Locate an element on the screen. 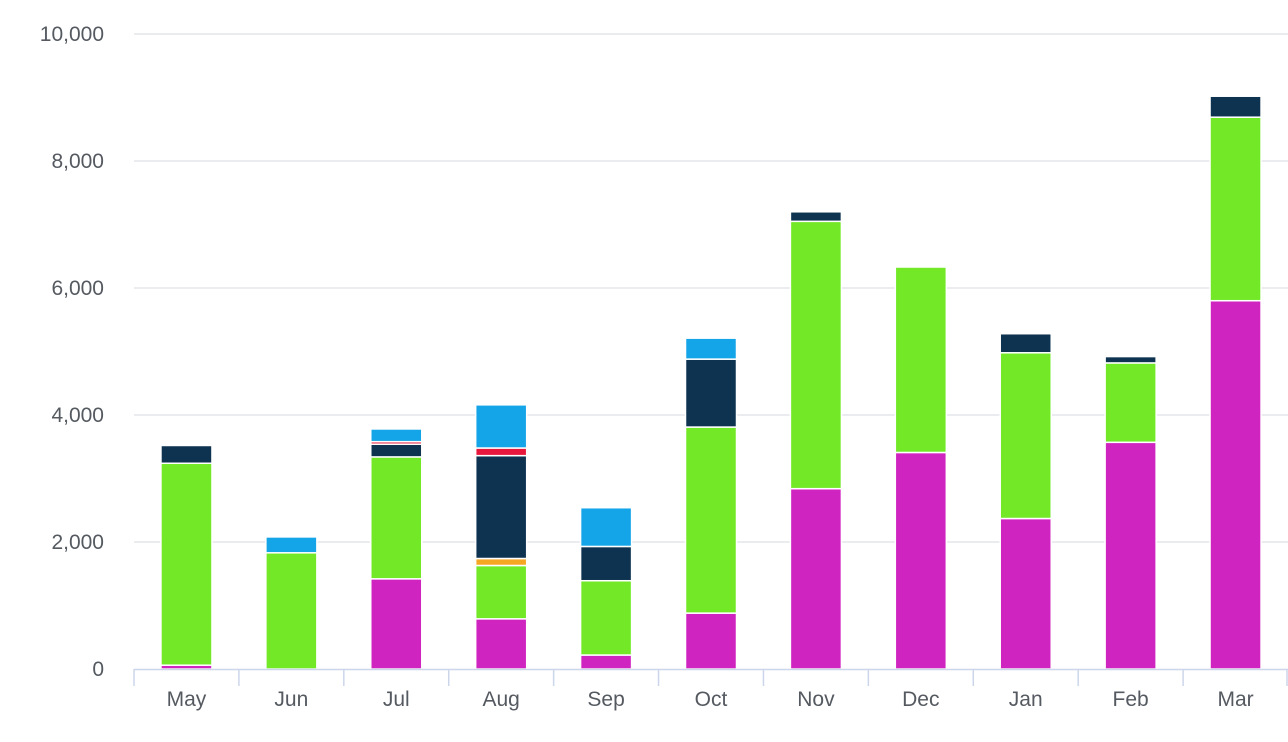 This screenshot has width=1288, height=742. x-tick-label: Feb is located at coordinates (1131, 699).